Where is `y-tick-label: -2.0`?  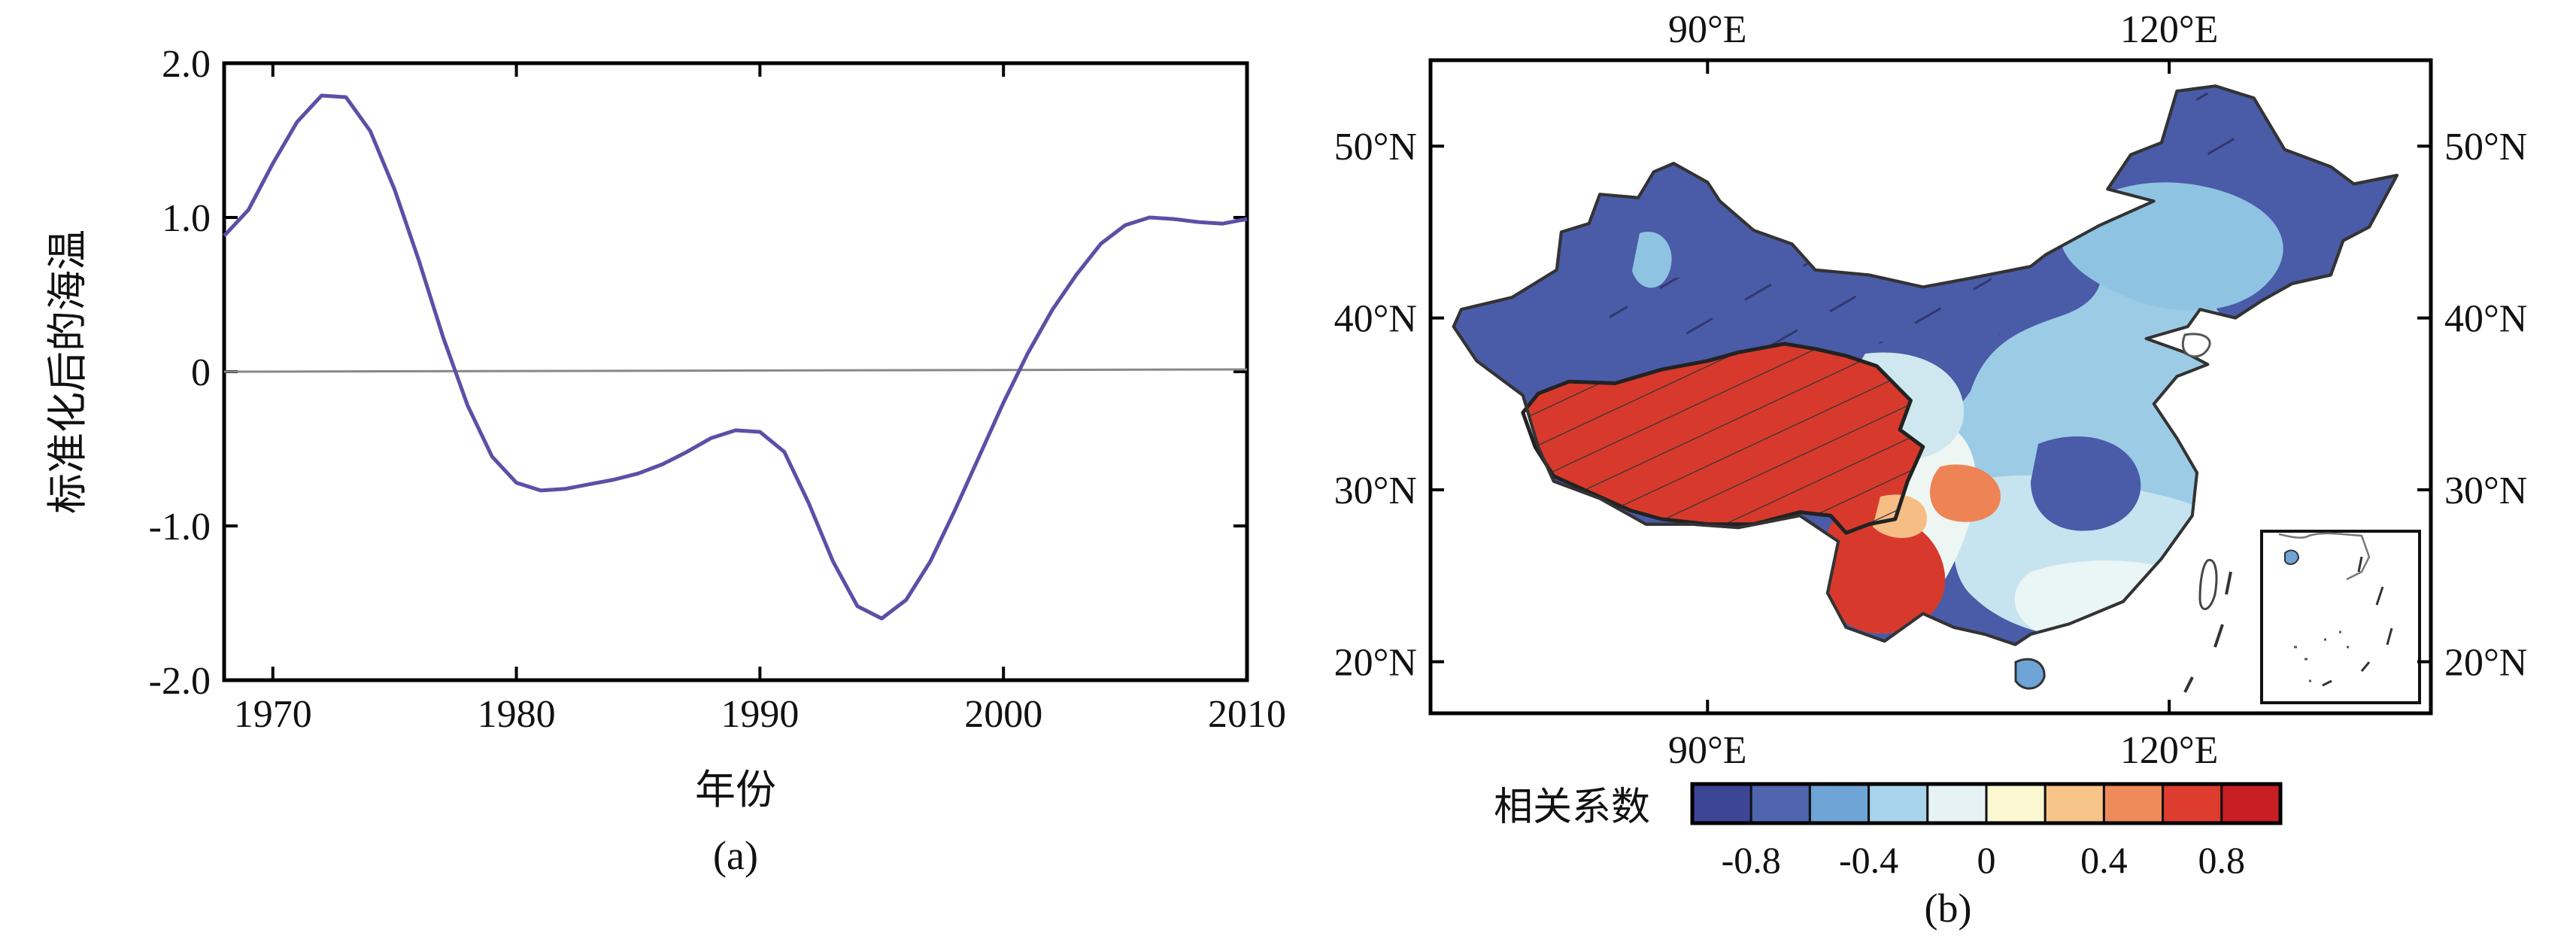 y-tick-label: -2.0 is located at coordinates (180, 681).